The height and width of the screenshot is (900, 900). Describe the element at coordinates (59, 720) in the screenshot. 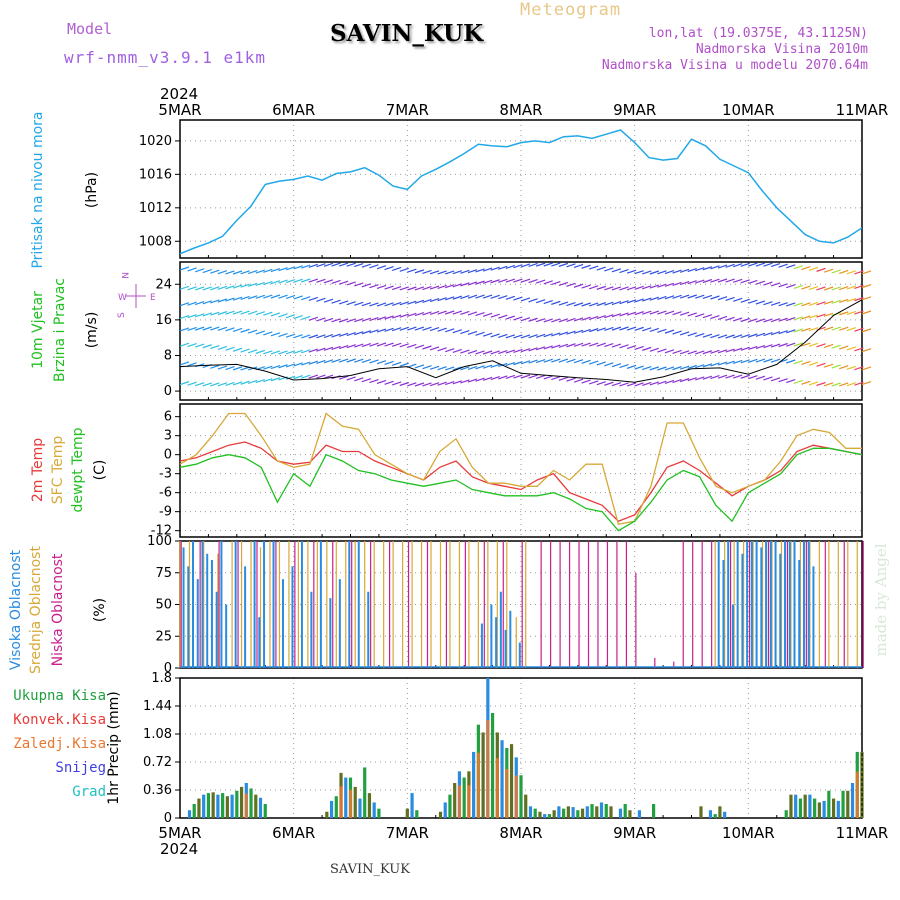

I see `precip-legend-1: Konvek.Kisa` at that location.